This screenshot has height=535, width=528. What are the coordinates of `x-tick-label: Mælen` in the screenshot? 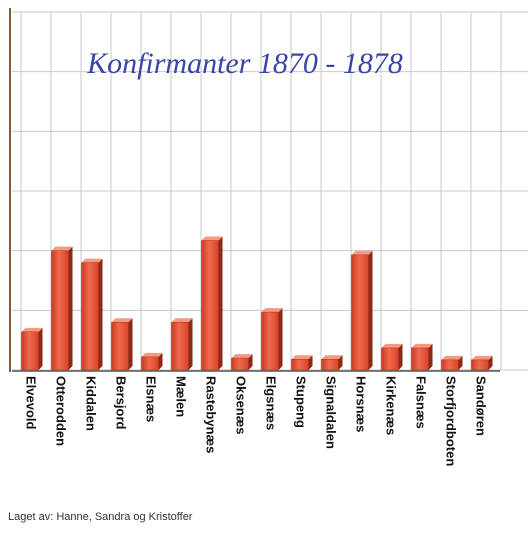 It's located at (181, 396).